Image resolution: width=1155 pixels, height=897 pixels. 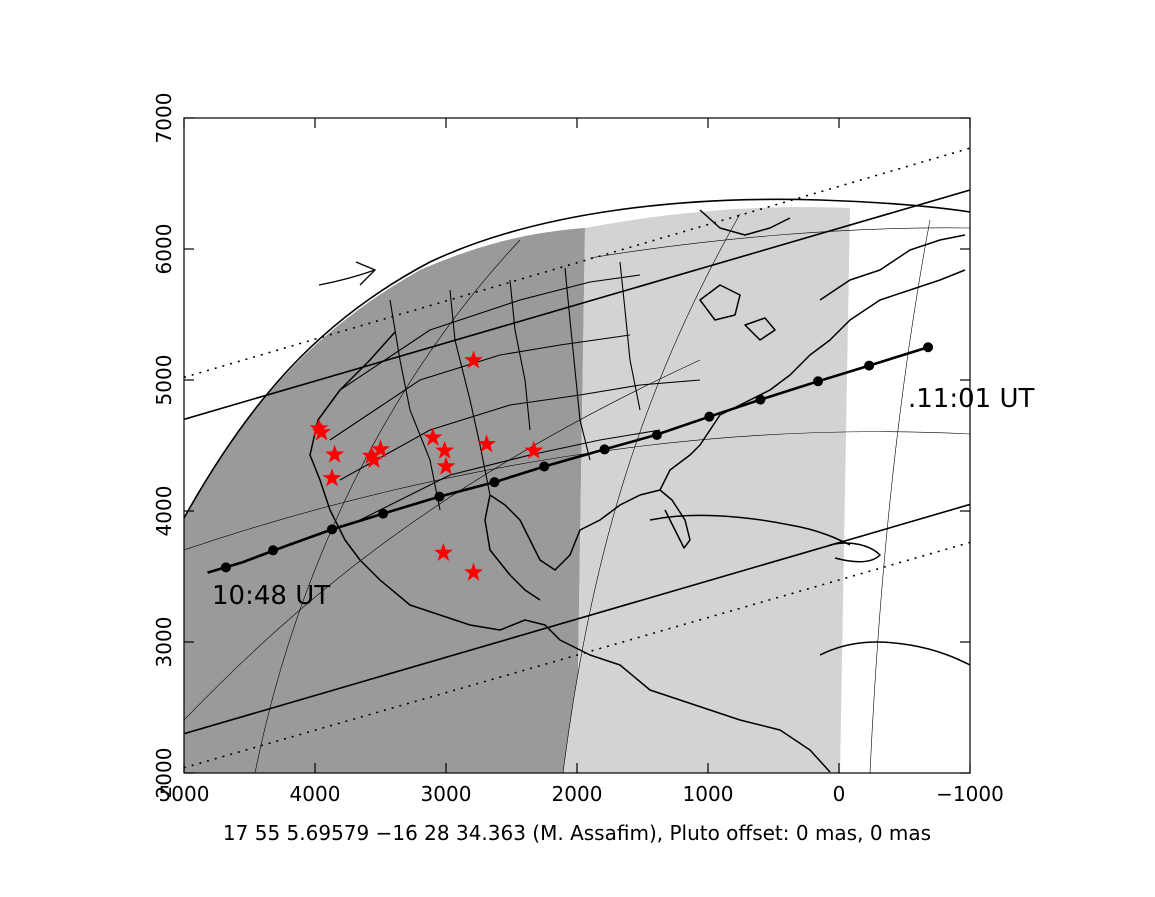 What do you see at coordinates (675, 519) in the screenshot?
I see `florida` at bounding box center [675, 519].